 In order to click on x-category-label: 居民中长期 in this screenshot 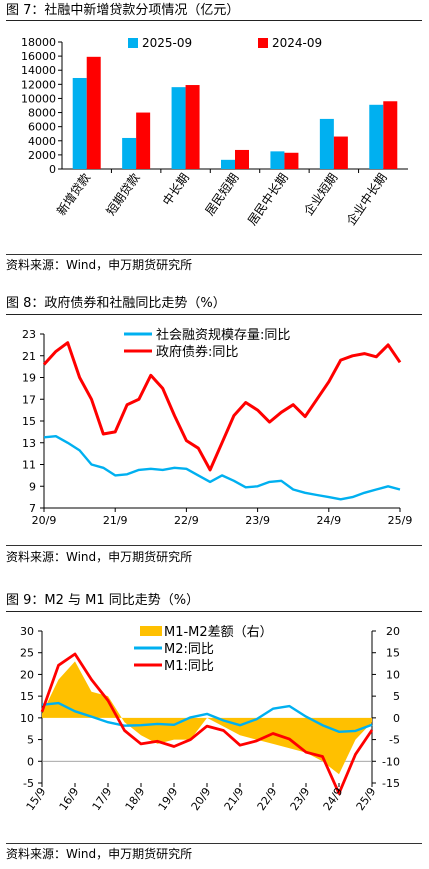, I will do `click(267, 199)`.